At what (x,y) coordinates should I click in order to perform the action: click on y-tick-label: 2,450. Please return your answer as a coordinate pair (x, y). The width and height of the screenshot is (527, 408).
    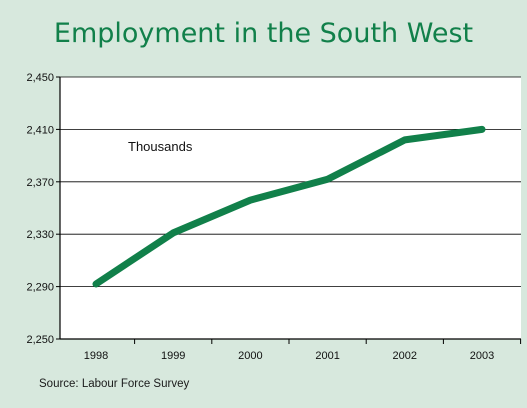
    Looking at the image, I should click on (40, 78).